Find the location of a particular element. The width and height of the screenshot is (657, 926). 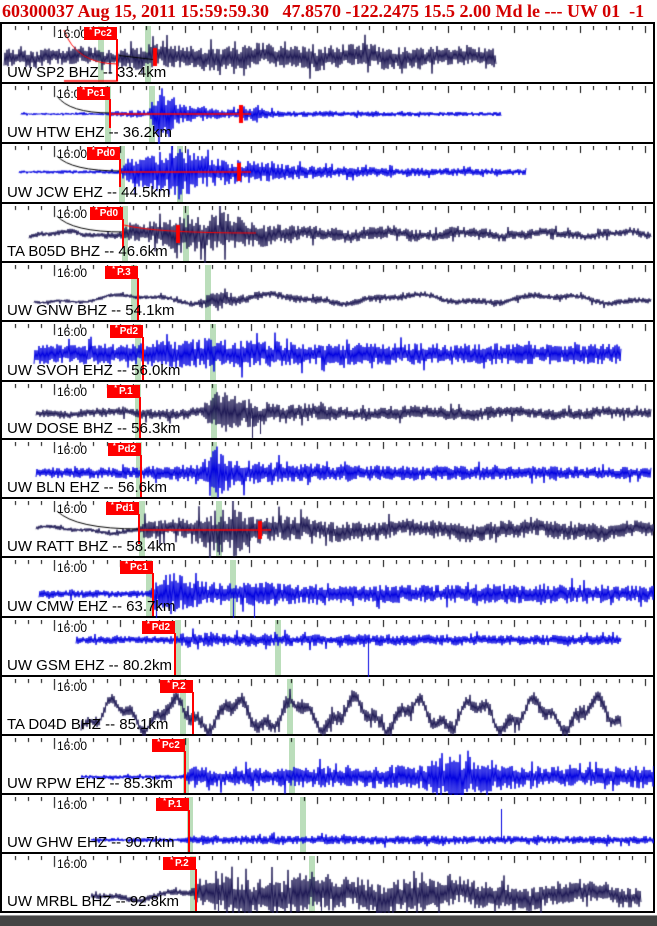

trace-panel-7: 16:00 * P.1 UW DOSE BHZ -- 56.3km is located at coordinates (327, 410).